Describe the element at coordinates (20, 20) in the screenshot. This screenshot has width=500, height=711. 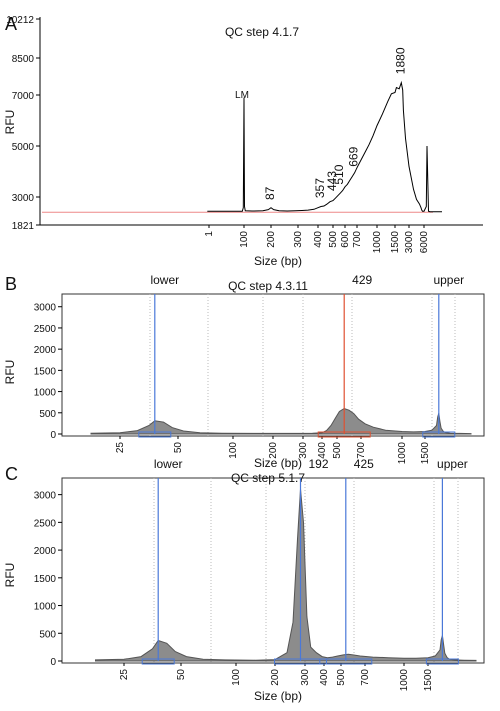
I see `y-tick-label: 10212` at that location.